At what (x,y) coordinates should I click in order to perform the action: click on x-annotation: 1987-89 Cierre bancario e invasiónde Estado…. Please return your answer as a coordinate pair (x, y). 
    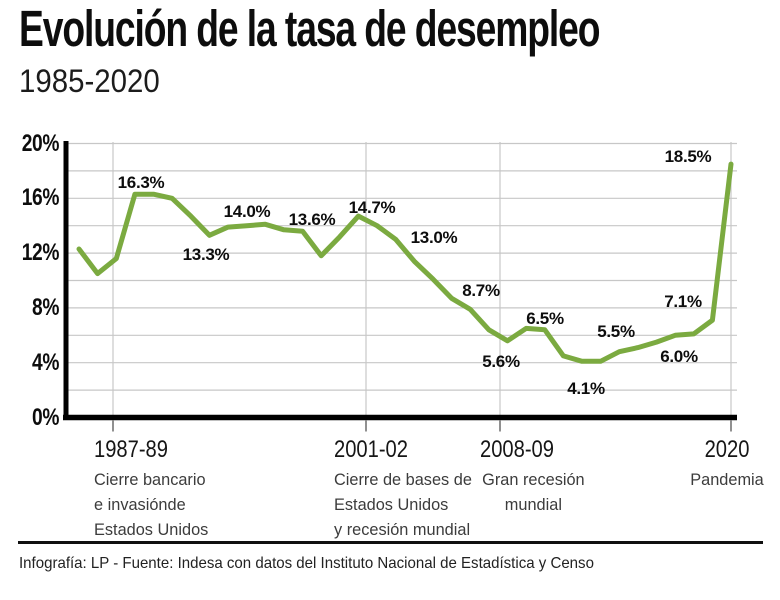
    Looking at the image, I should click on (153, 489).